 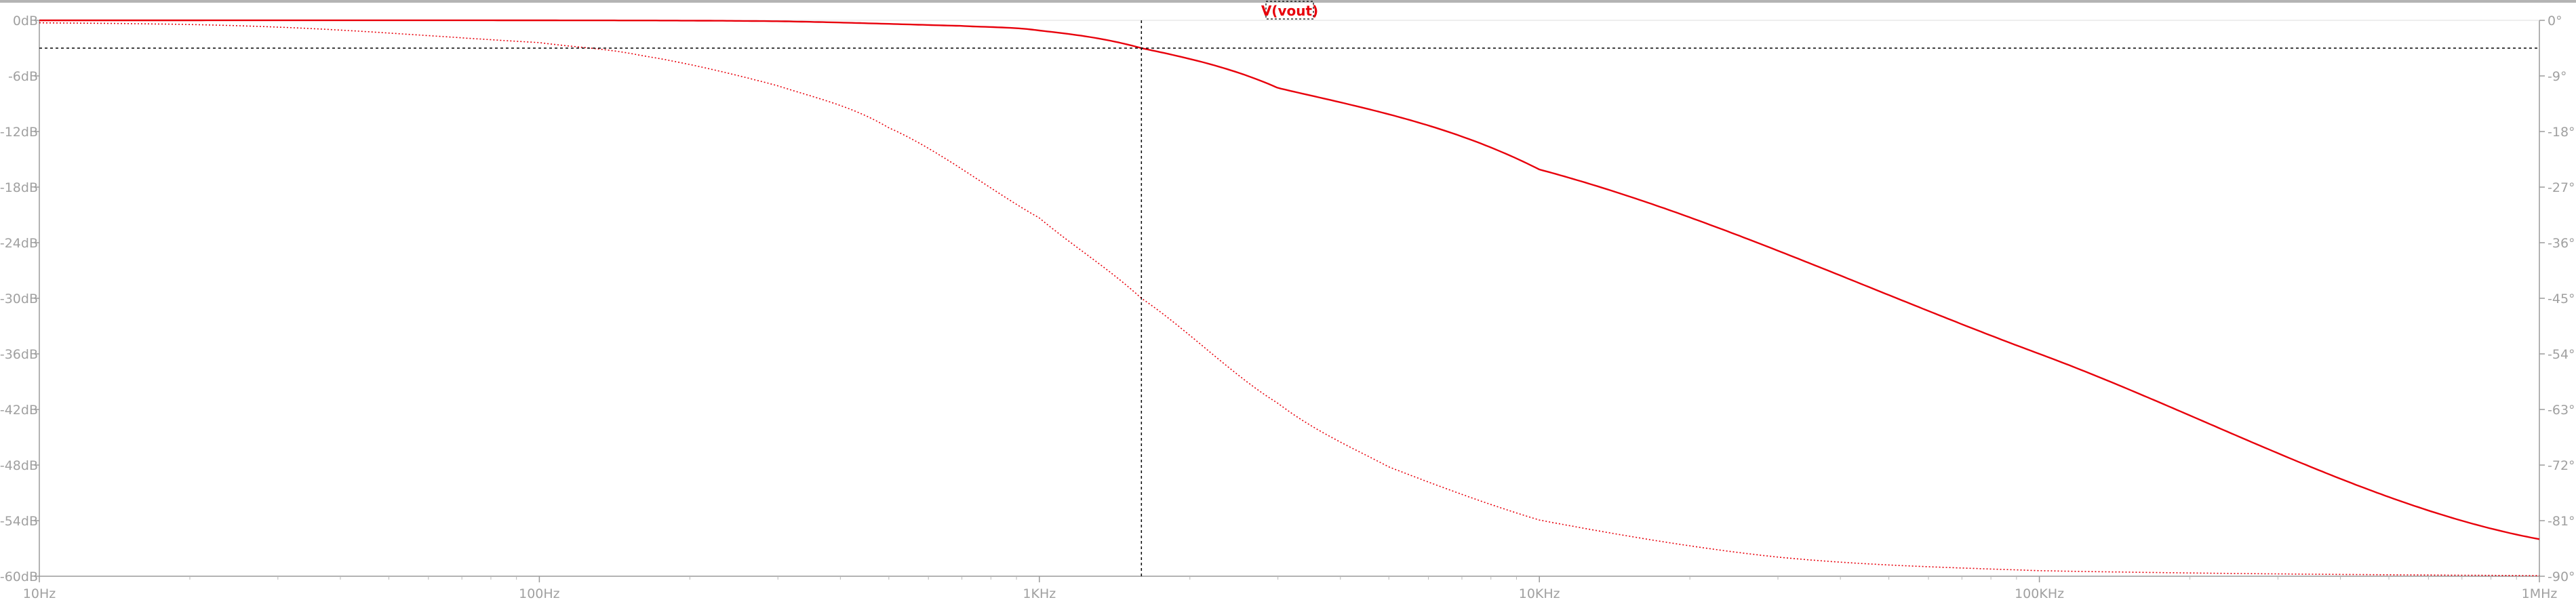 What do you see at coordinates (19, 187) in the screenshot?
I see `left-tick-label: -18dB` at bounding box center [19, 187].